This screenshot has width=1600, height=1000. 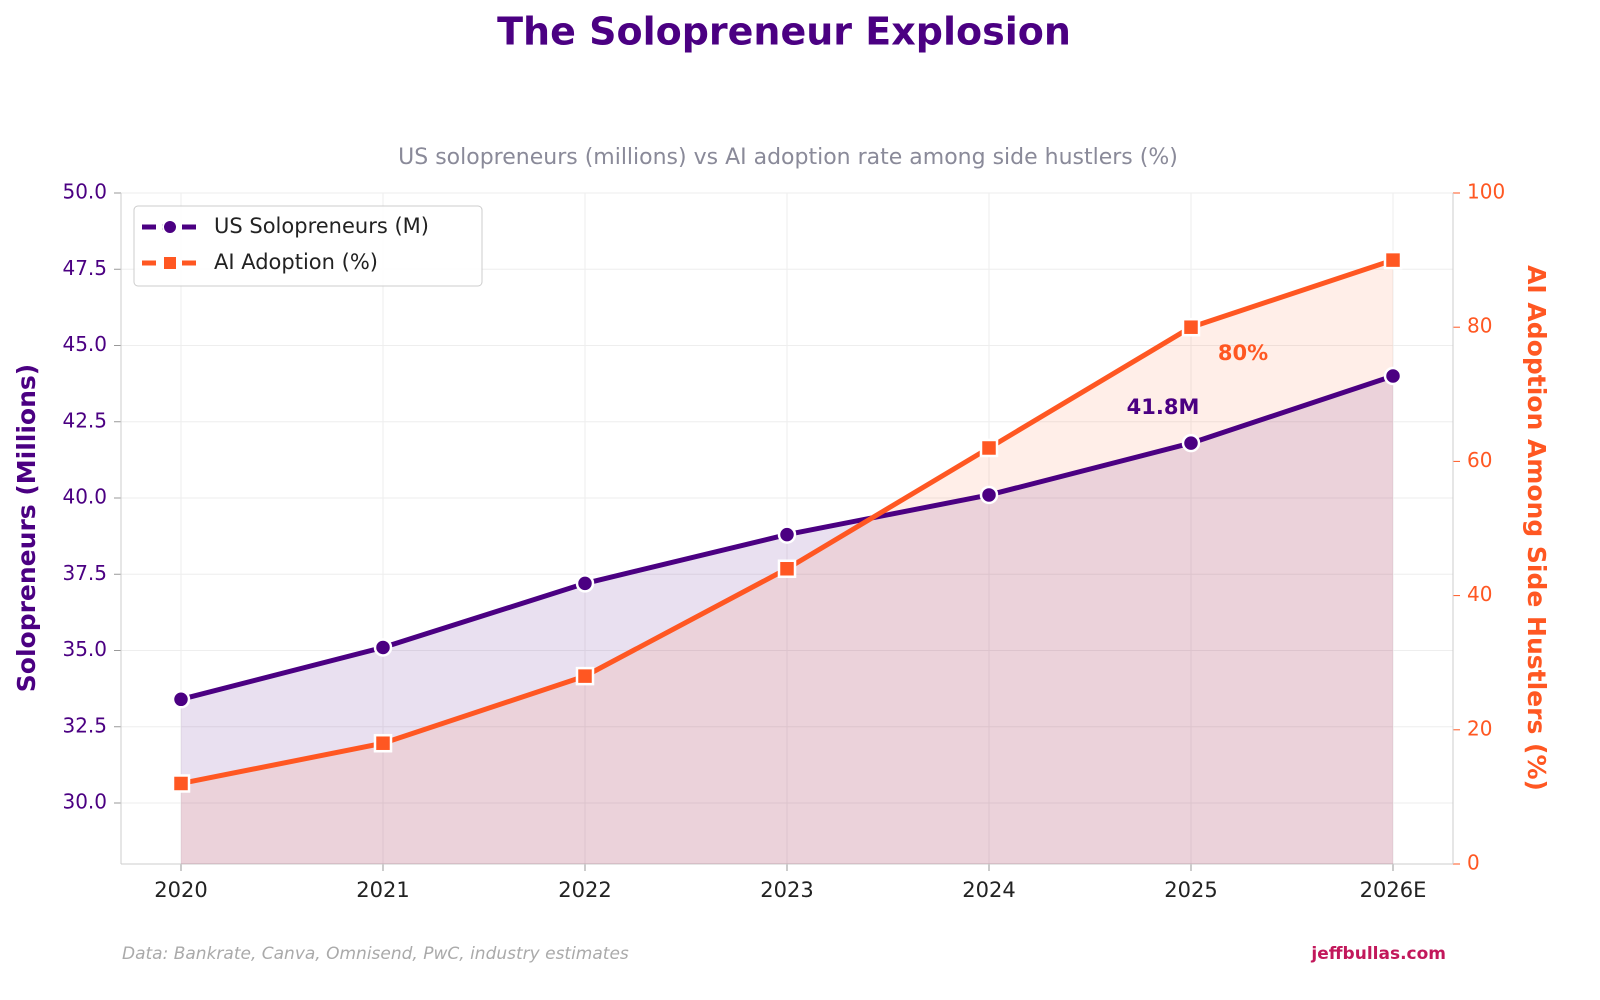 I want to click on legend: US Solopreneurs (M) AI Adoption (%), so click(x=308, y=246).